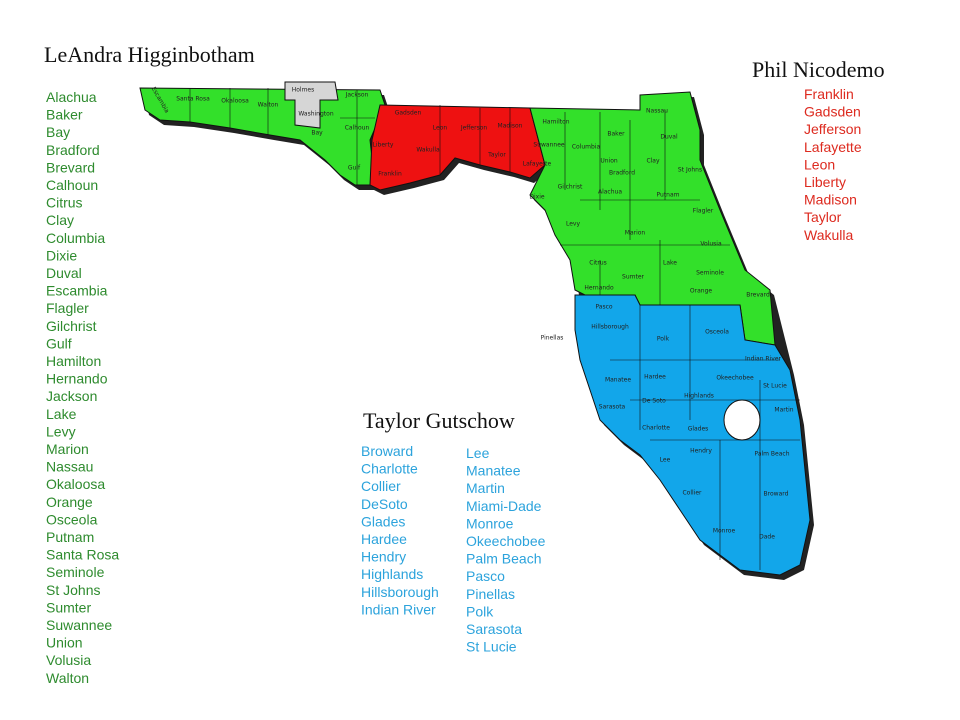 The width and height of the screenshot is (960, 720). Describe the element at coordinates (823, 217) in the screenshot. I see `county-list-item: Taylor` at that location.